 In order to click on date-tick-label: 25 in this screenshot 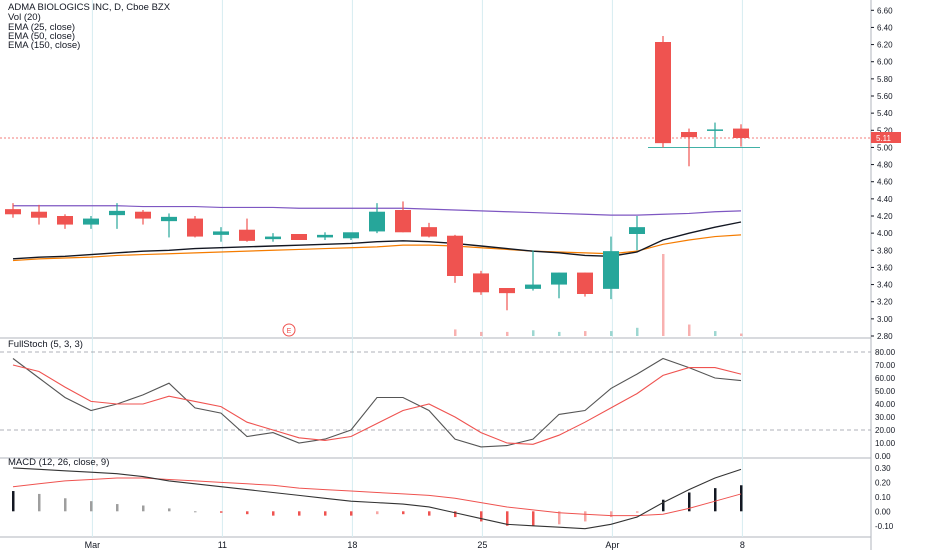, I will do `click(482, 545)`.